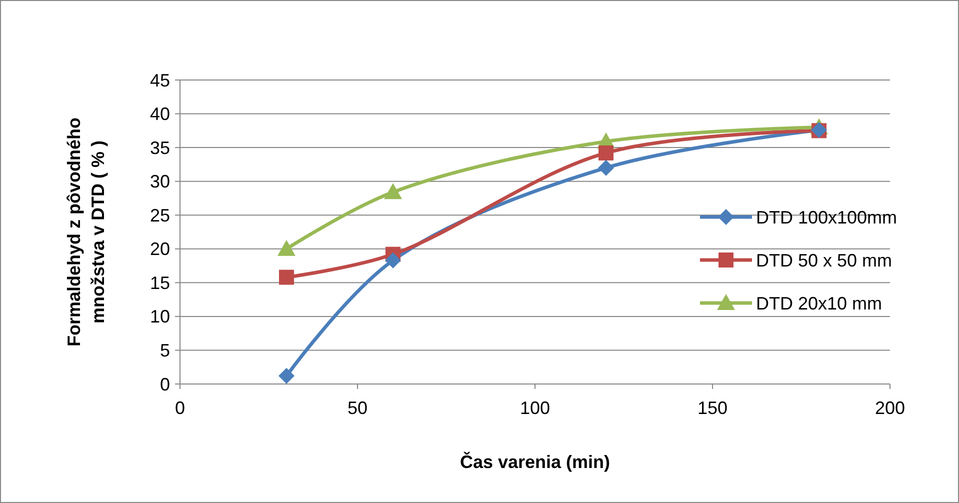  I want to click on y-tick-label: 20, so click(160, 249).